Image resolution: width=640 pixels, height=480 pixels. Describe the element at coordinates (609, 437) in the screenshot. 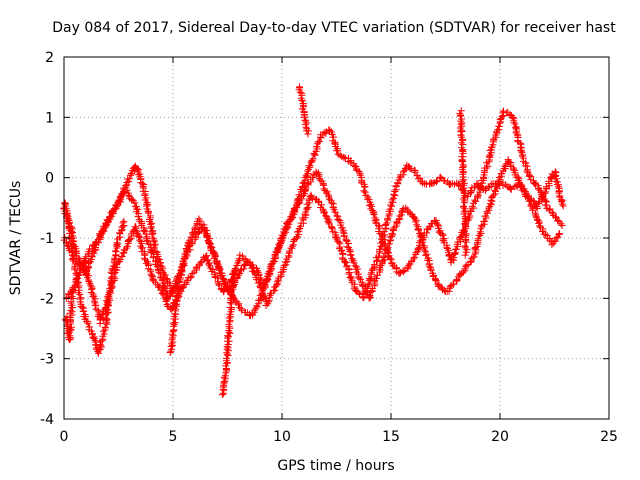

I see `x-tick-label: 25` at that location.